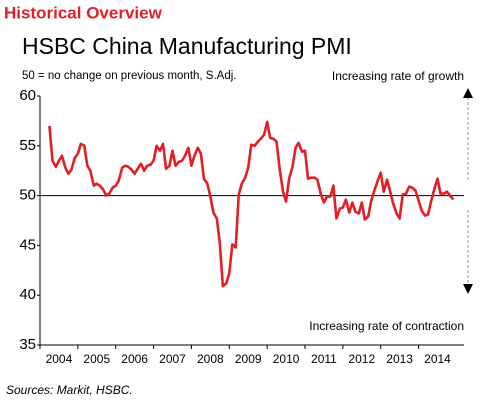 The image size is (500, 412). Describe the element at coordinates (59, 359) in the screenshot. I see `x-tick-label: 2004` at that location.